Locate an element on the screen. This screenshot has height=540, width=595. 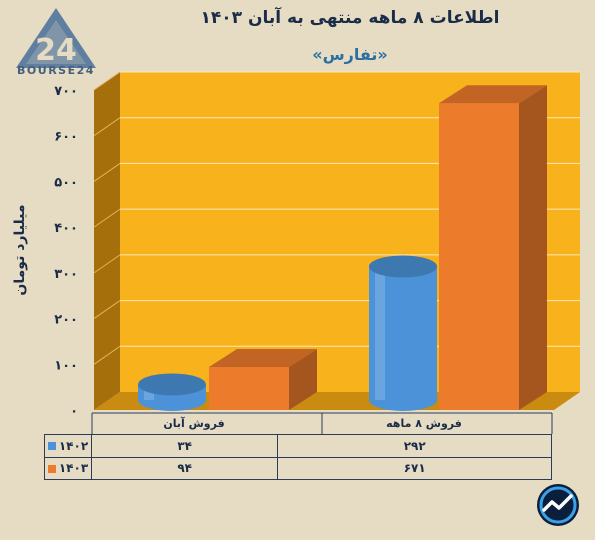
data-table: ۱۴۰۲ ۳۴ ۲۹۲ ۱۴۰۳ ۹۴ ۶۷۱ is located at coordinates (298, 457).